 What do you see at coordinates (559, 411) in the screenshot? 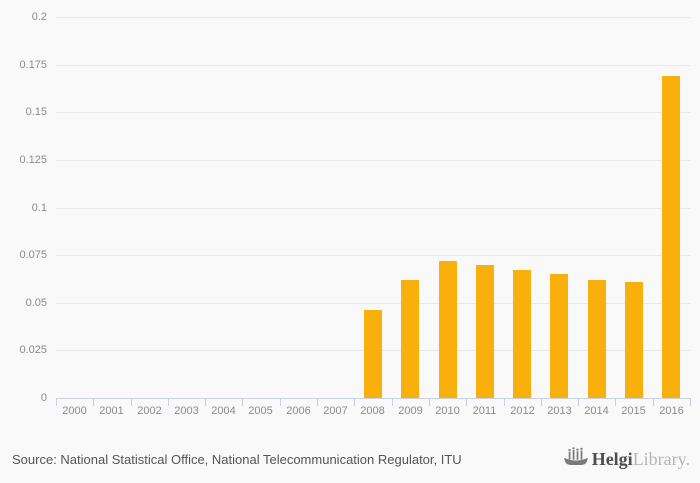
I see `x-tick-label: 2013` at bounding box center [559, 411].